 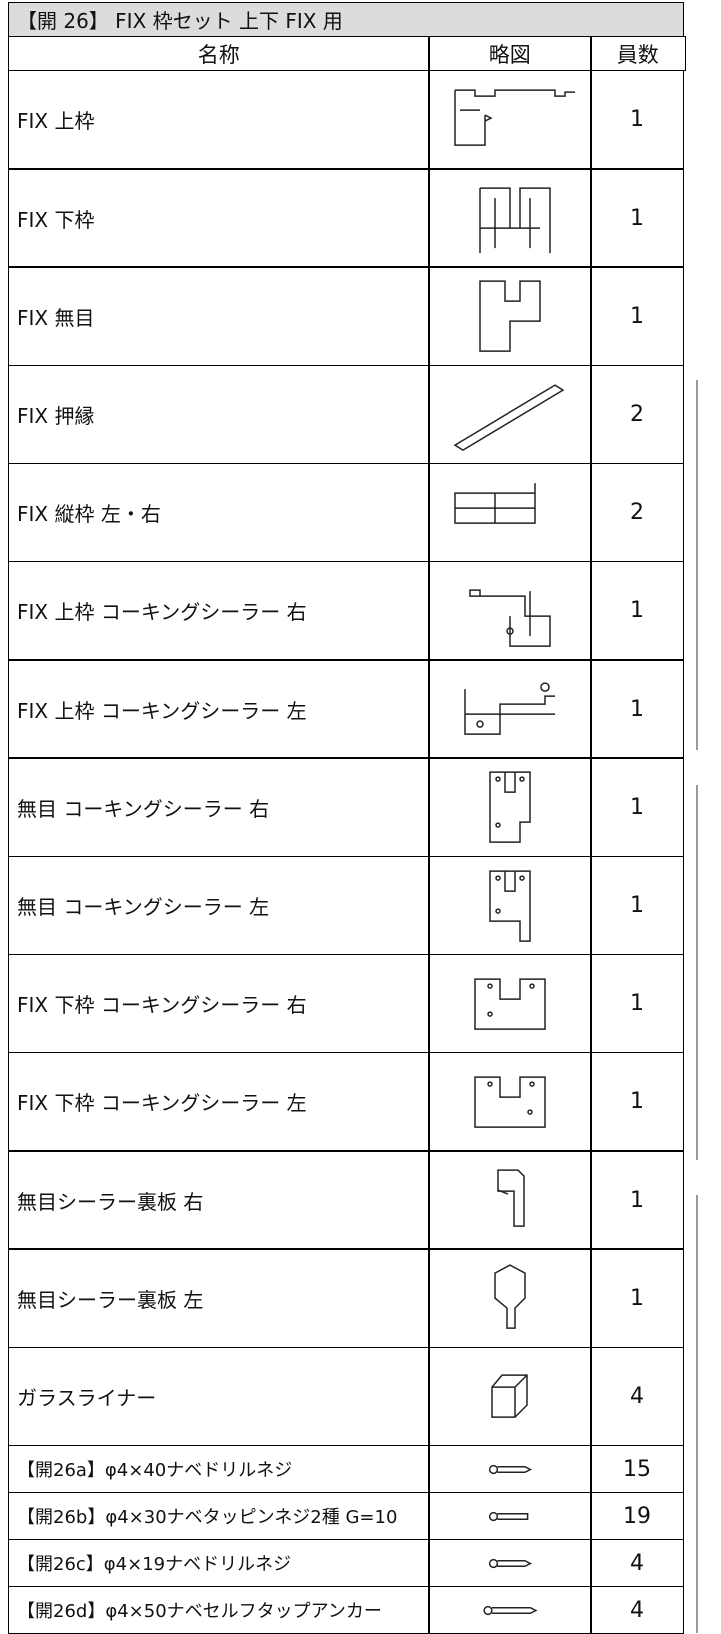 What do you see at coordinates (219, 1609) in the screenshot?
I see `part-name: 【開26d】φ4×50ナベセルフタップアンカー` at bounding box center [219, 1609].